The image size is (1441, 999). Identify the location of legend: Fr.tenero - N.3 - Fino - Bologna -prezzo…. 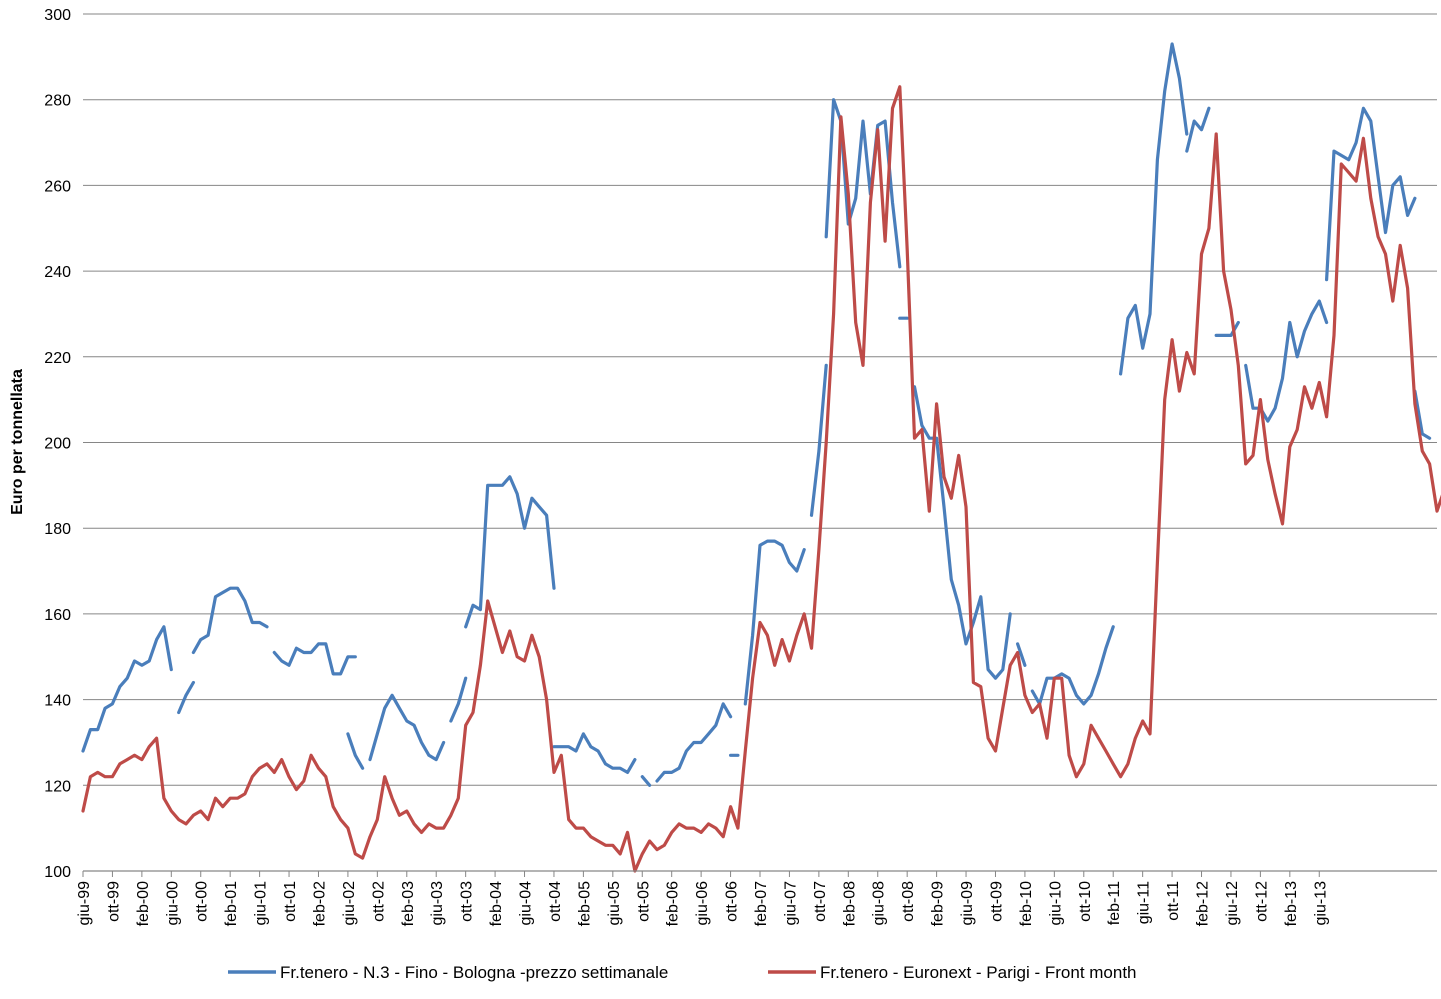
(682, 972).